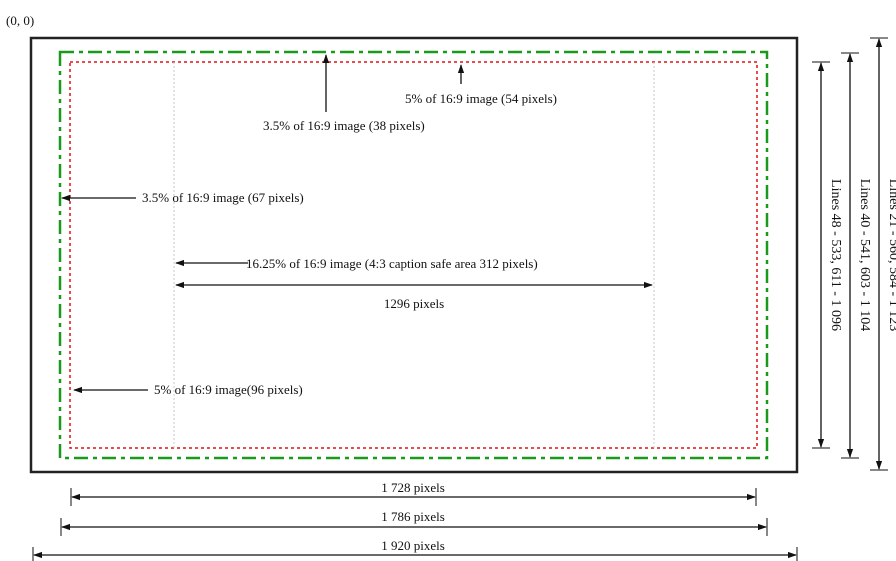 The width and height of the screenshot is (896, 561). Describe the element at coordinates (414, 303) in the screenshot. I see `caption-width-label: 1296 pixels` at that location.